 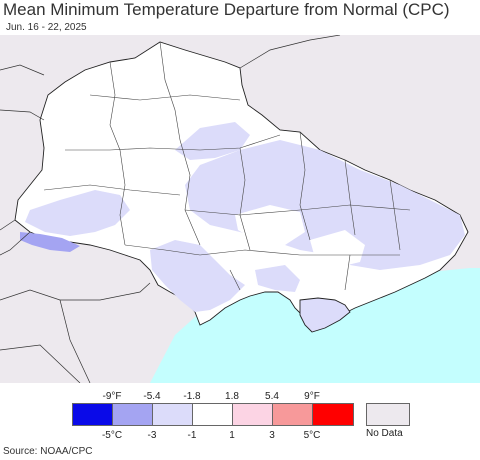 What do you see at coordinates (232, 435) in the screenshot?
I see `legend-c-tick: 1` at bounding box center [232, 435].